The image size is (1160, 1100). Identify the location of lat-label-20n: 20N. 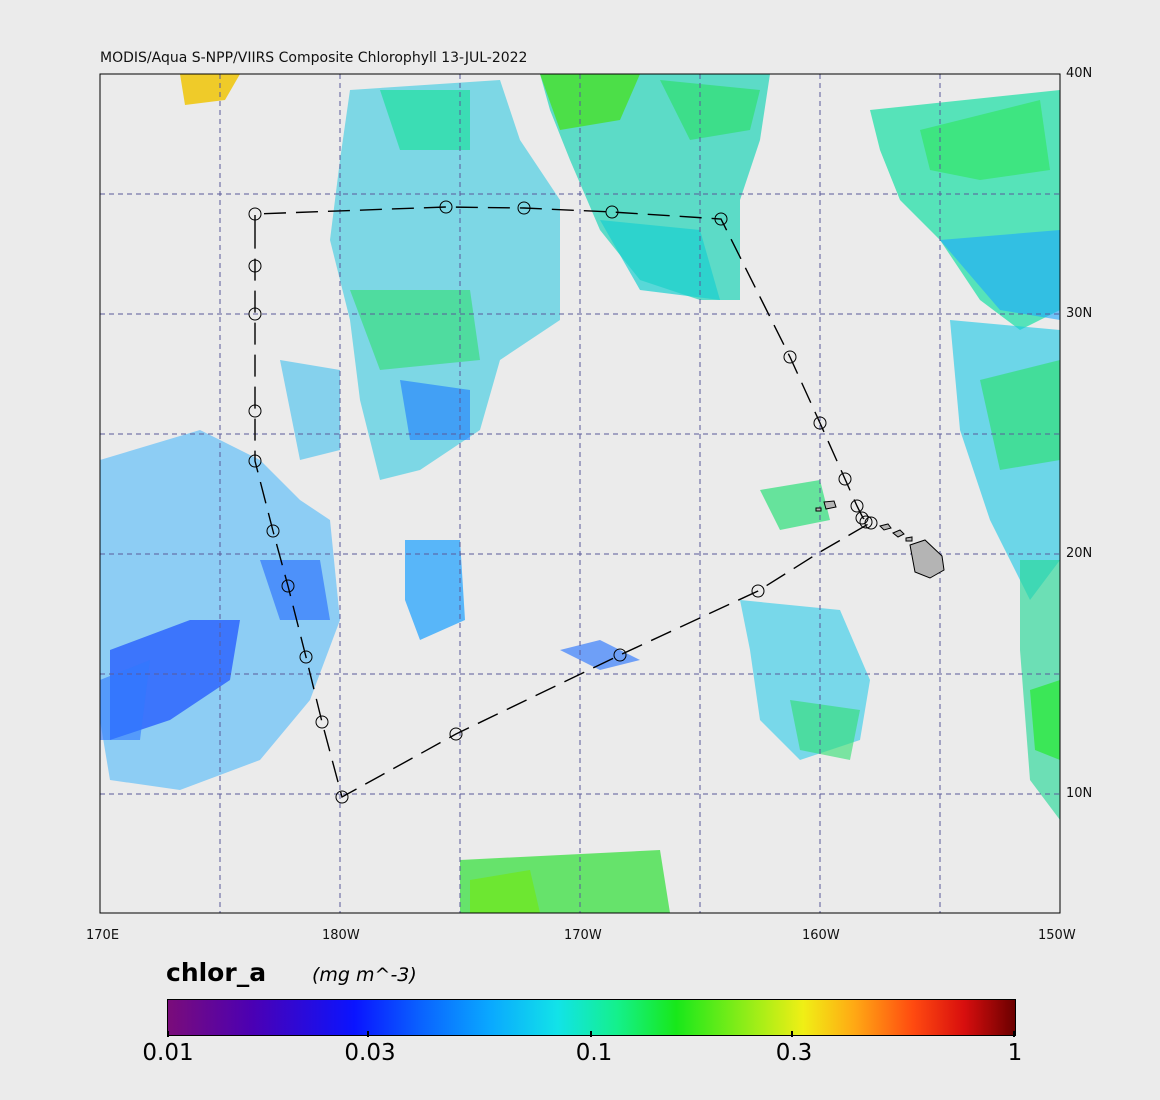
(1079, 553).